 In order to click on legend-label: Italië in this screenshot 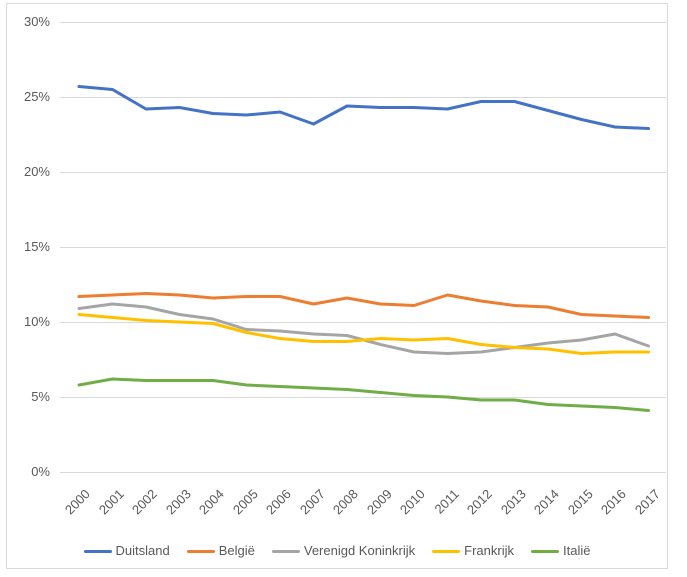, I will do `click(577, 550)`.